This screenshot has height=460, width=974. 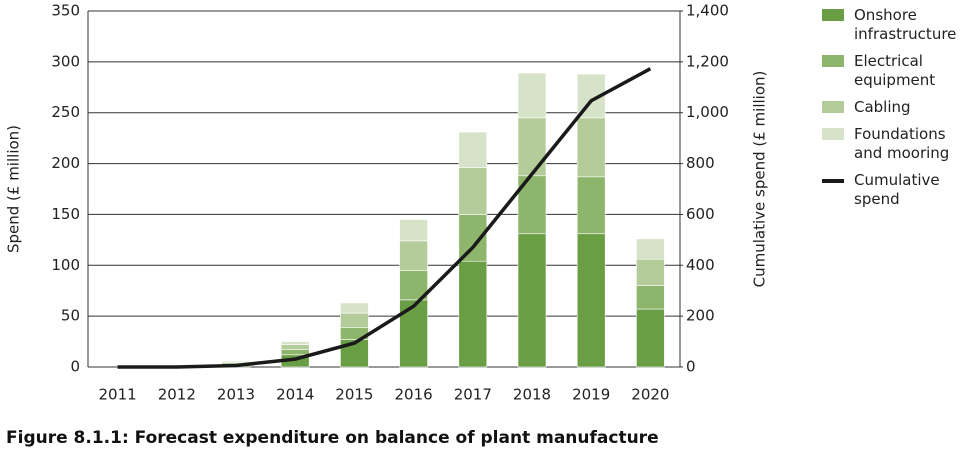 What do you see at coordinates (65, 163) in the screenshot?
I see `y-tick-label: 200` at bounding box center [65, 163].